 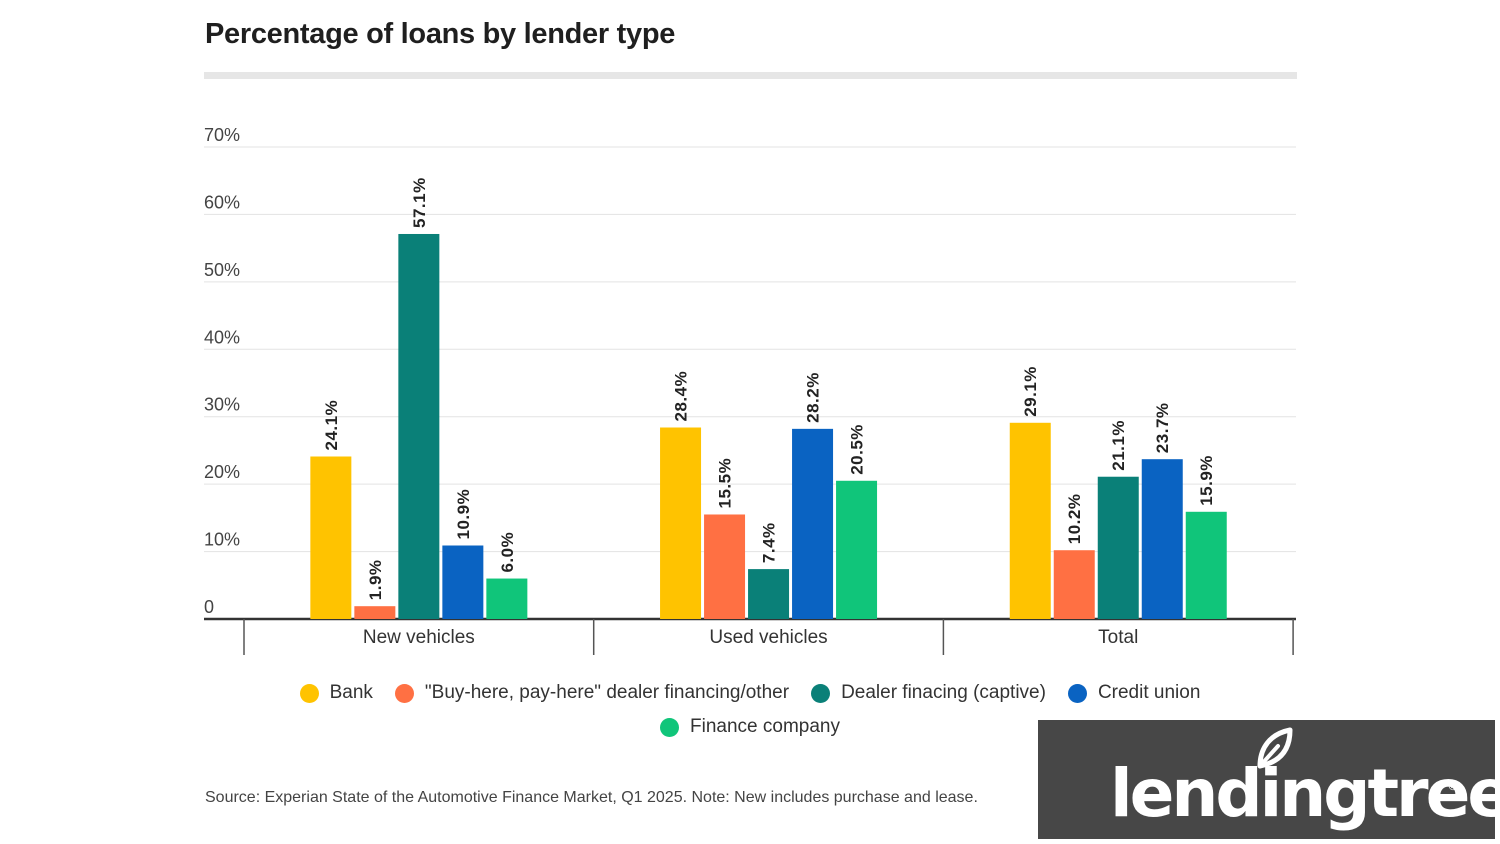 What do you see at coordinates (507, 552) in the screenshot?
I see `data-label: 6.0%` at bounding box center [507, 552].